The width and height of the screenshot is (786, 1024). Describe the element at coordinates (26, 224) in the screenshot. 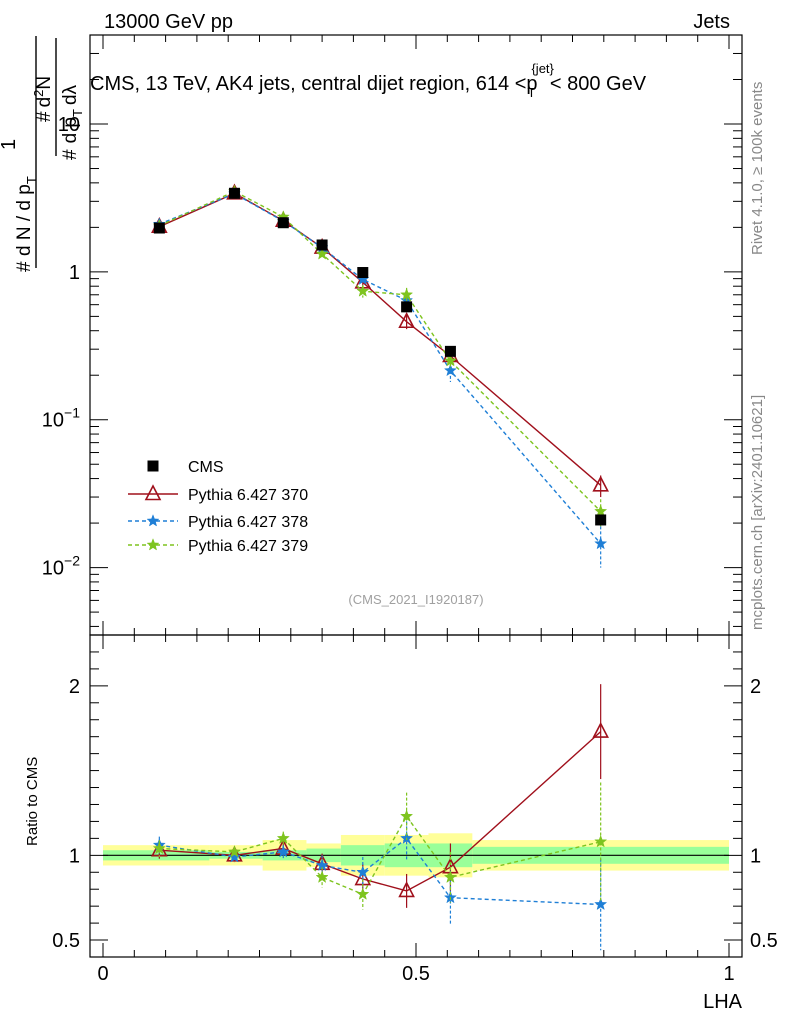

I see `svg-text: #d N / d pT` at that location.